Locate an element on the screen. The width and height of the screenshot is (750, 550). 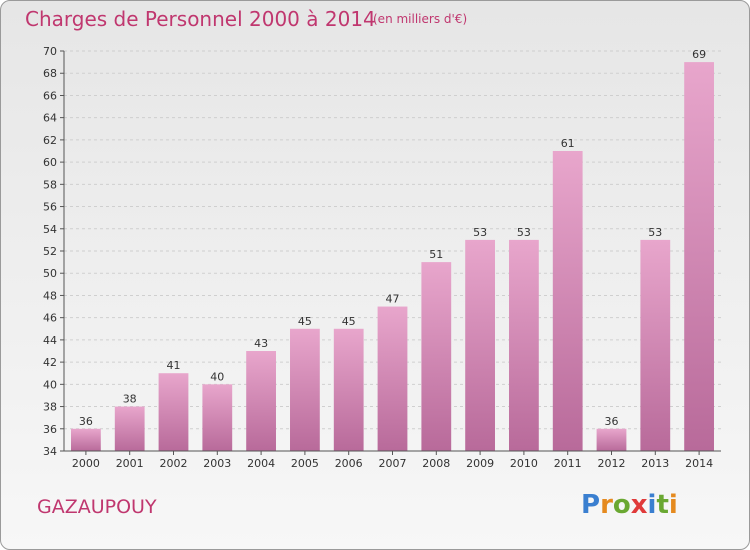
y-tick-label: 58 is located at coordinates (50, 184).